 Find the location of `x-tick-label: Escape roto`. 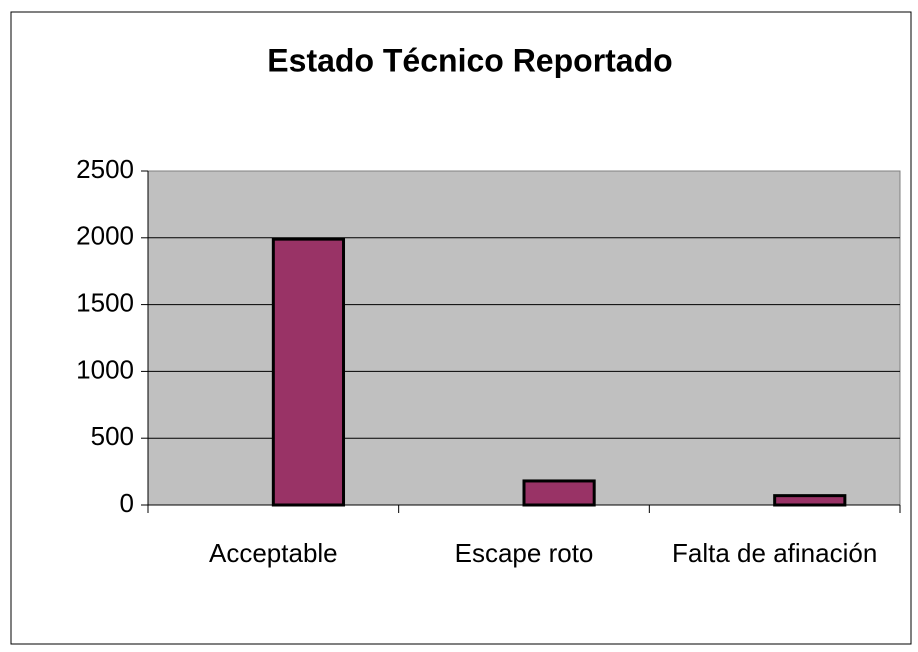

x-tick-label: Escape roto is located at coordinates (524, 553).